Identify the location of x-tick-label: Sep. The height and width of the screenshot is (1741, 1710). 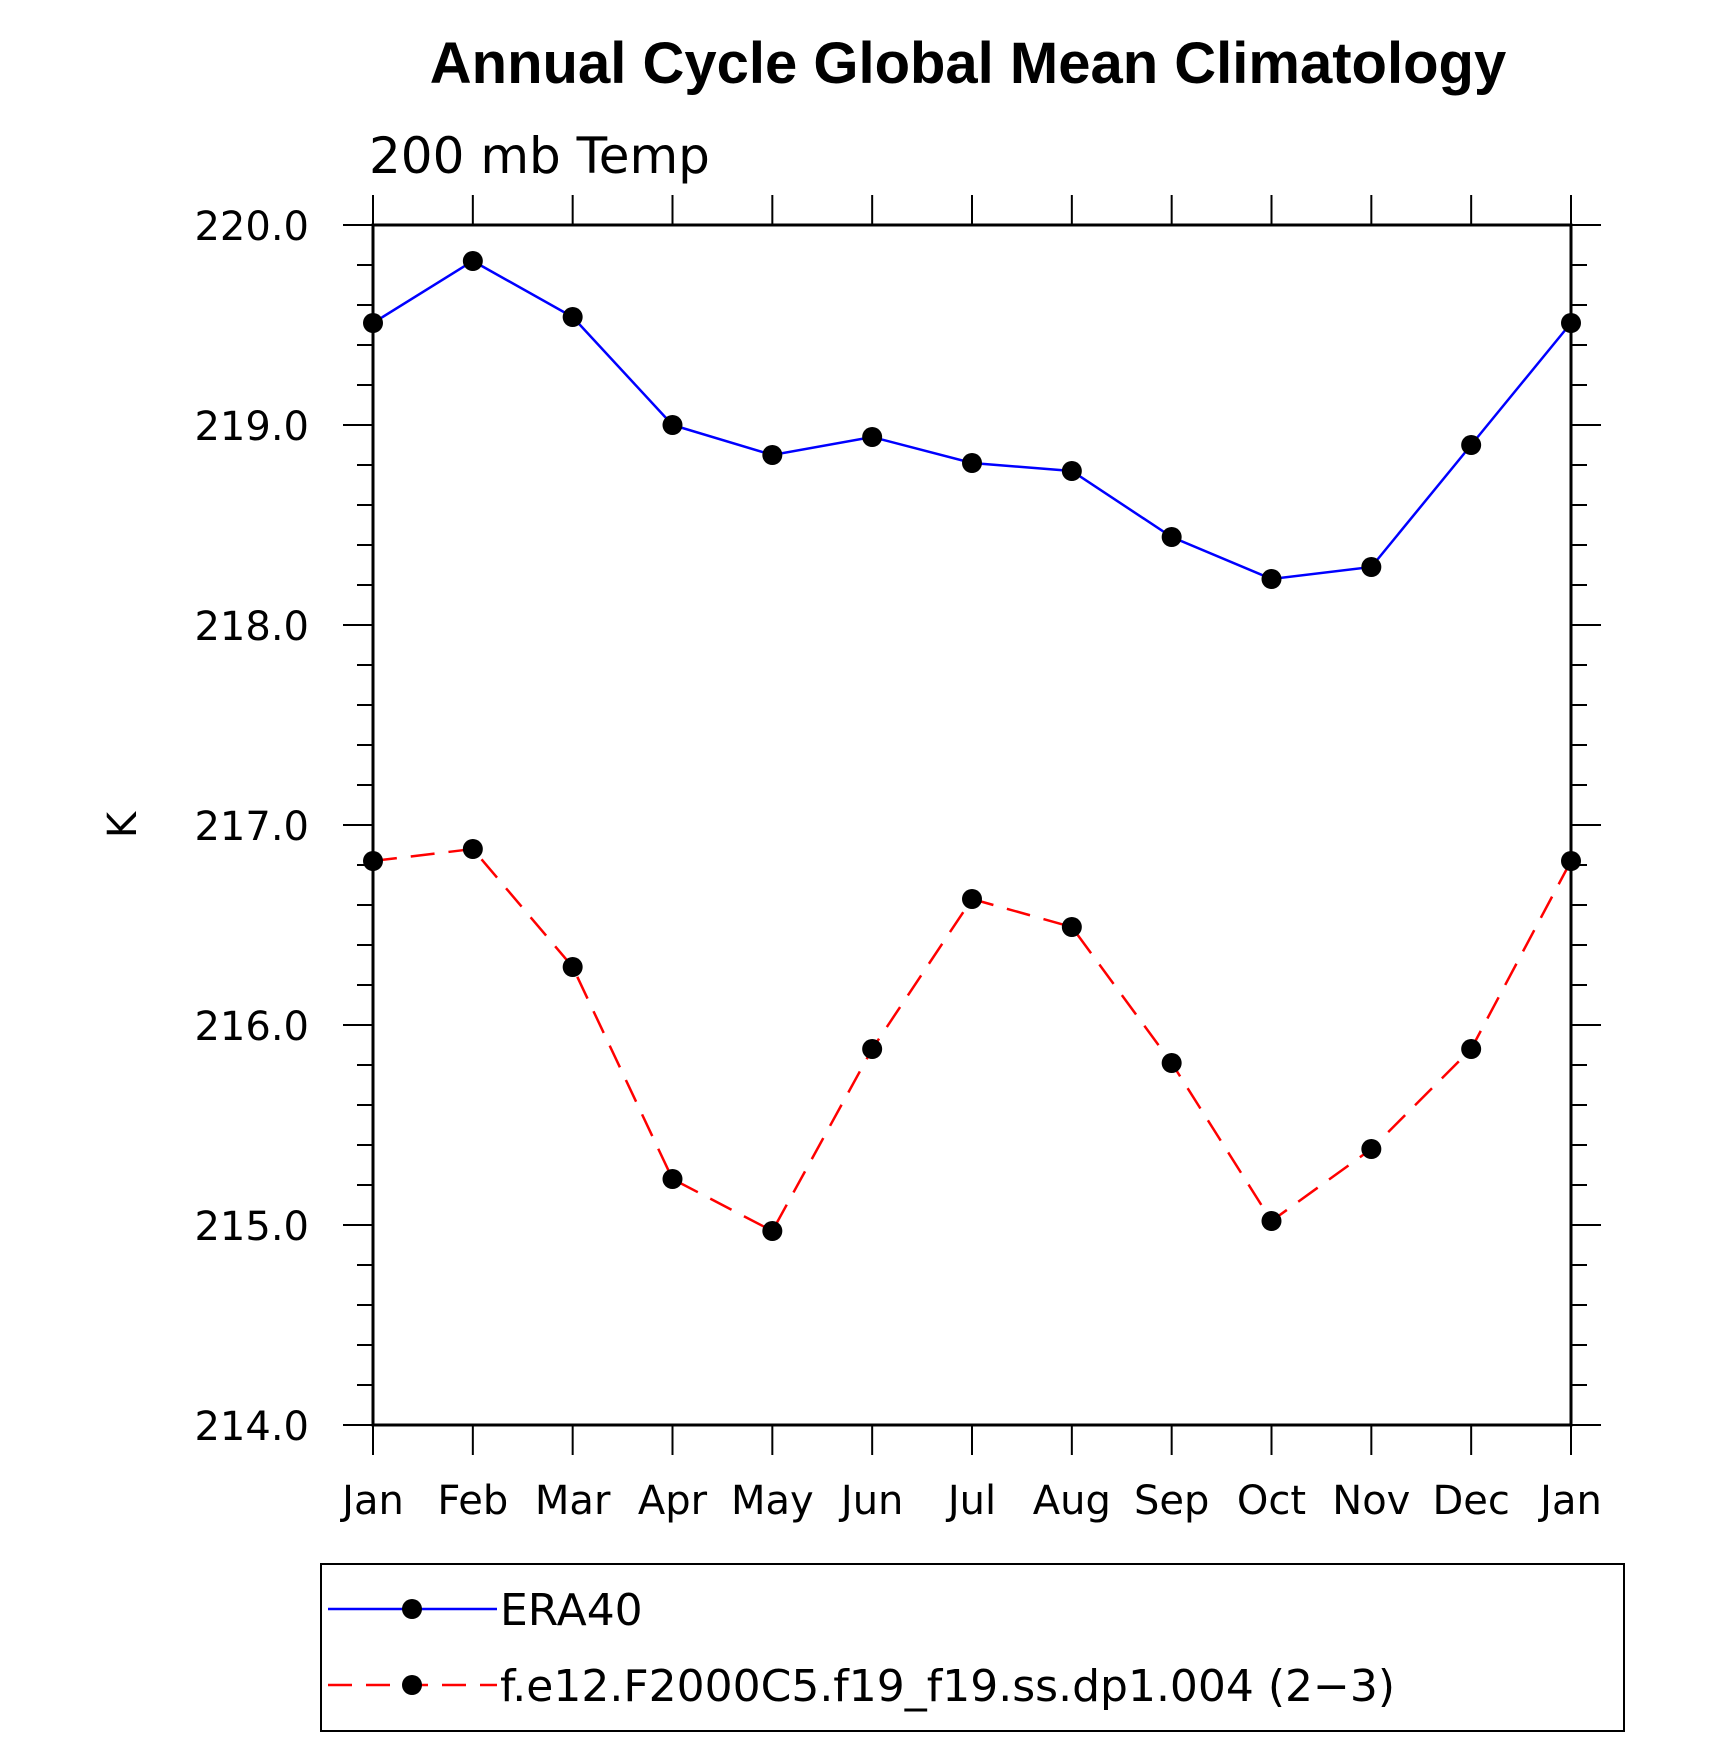
(1171, 1501).